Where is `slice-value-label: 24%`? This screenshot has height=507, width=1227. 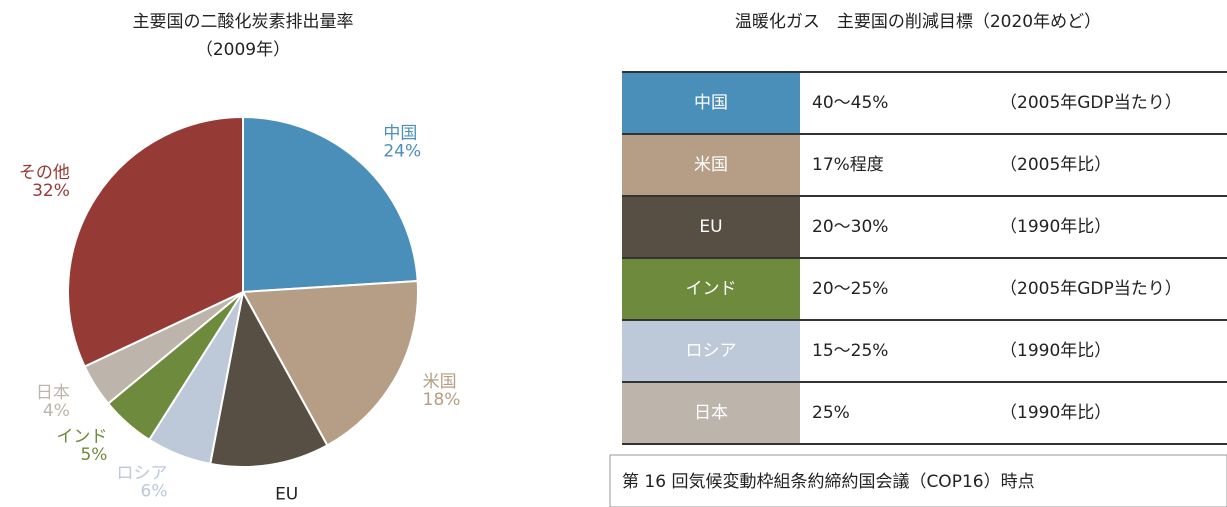 slice-value-label: 24% is located at coordinates (402, 152).